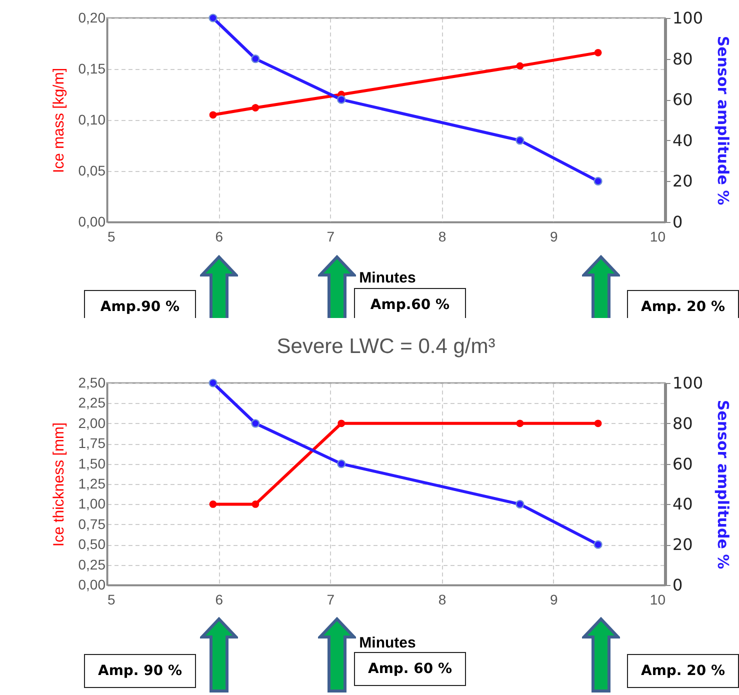  Describe the element at coordinates (92, 564) in the screenshot. I see `y-tick-label: 0,25` at that location.